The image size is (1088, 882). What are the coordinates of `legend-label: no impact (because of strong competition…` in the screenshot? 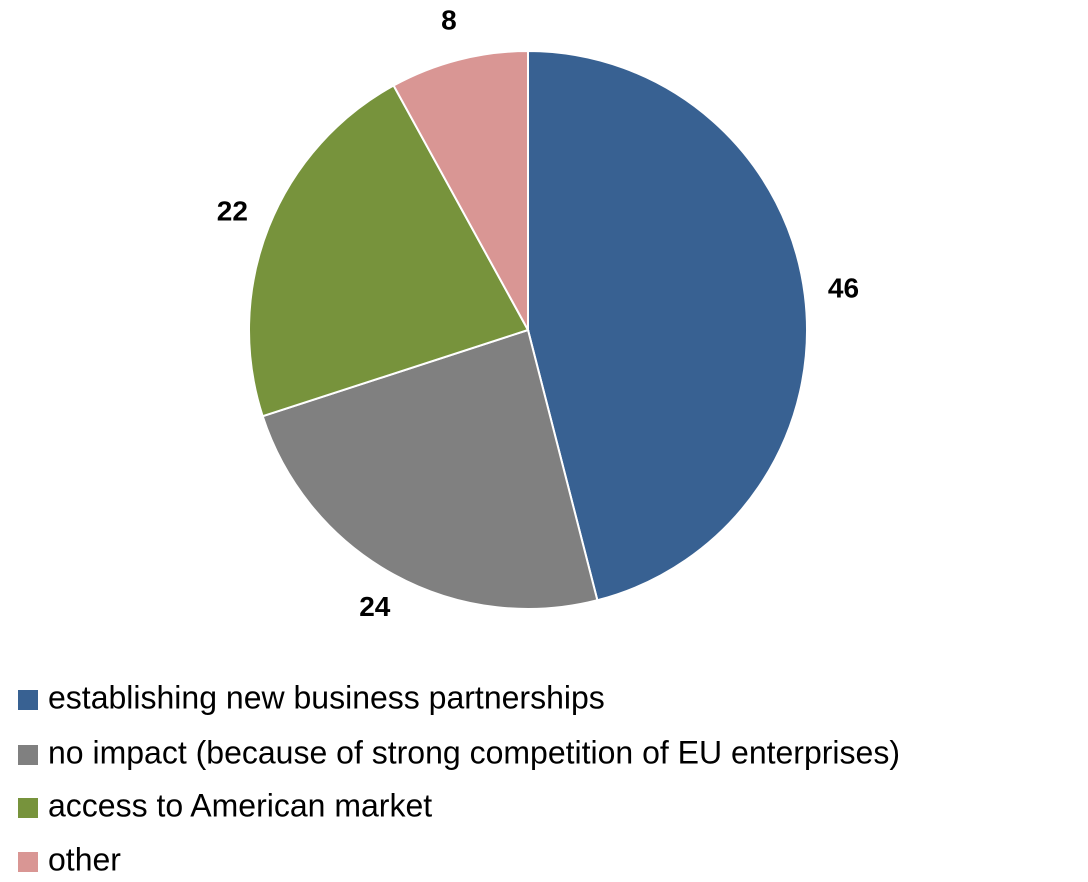 It's located at (474, 752).